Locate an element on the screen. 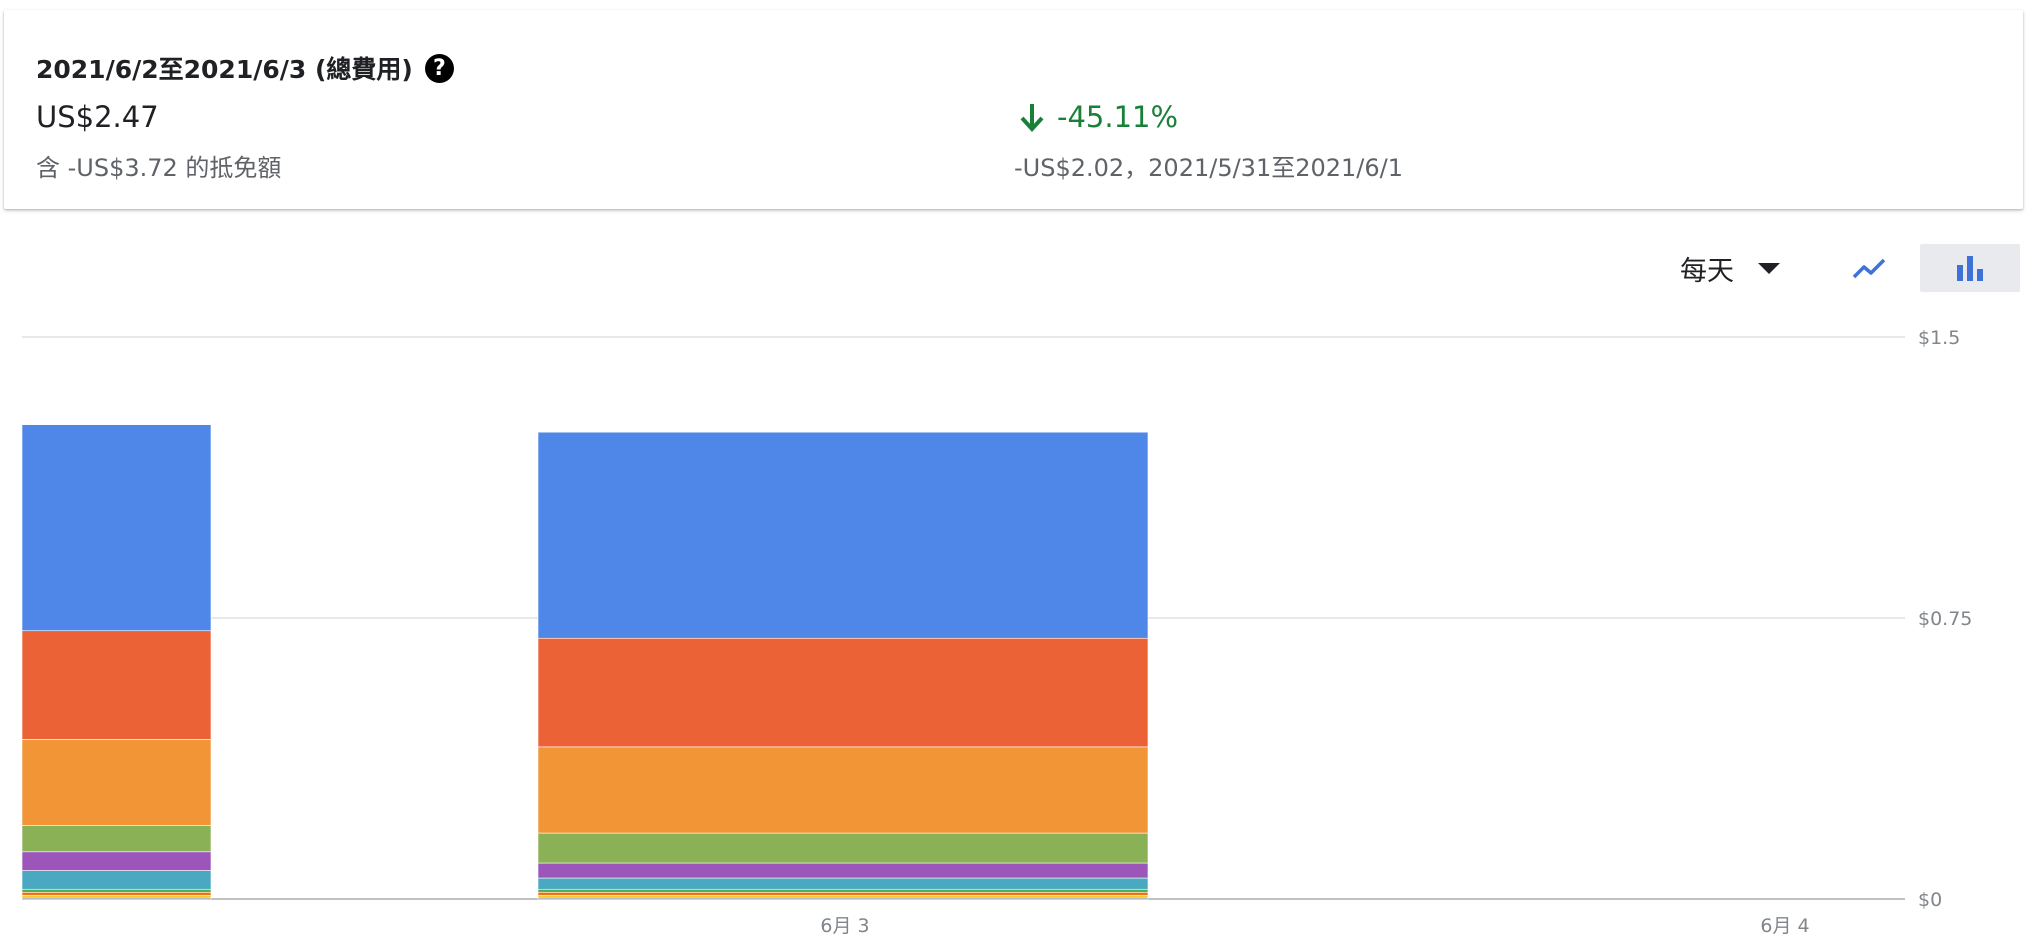 The height and width of the screenshot is (940, 2030). granularity-dropdown: 每天 is located at coordinates (1730, 268).